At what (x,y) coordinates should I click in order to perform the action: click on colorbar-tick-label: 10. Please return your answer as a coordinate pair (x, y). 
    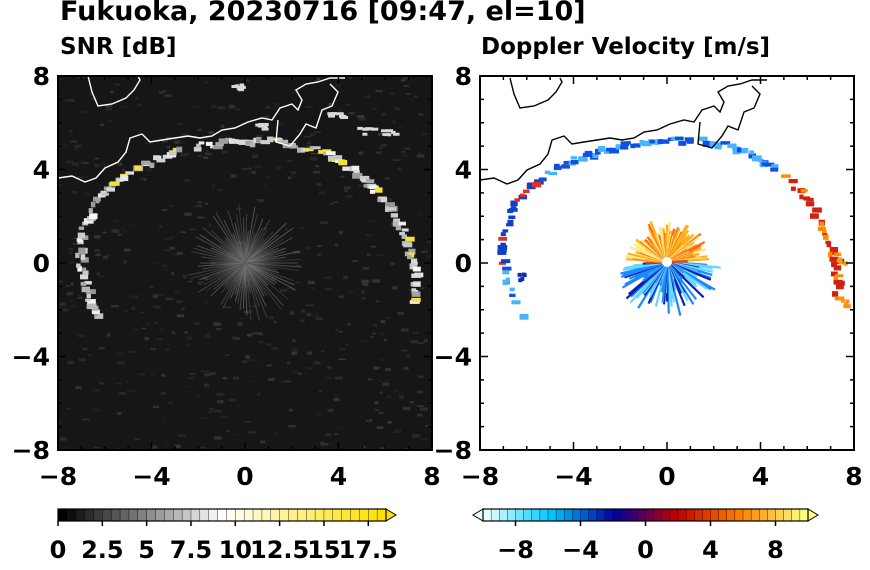
    Looking at the image, I should click on (235, 550).